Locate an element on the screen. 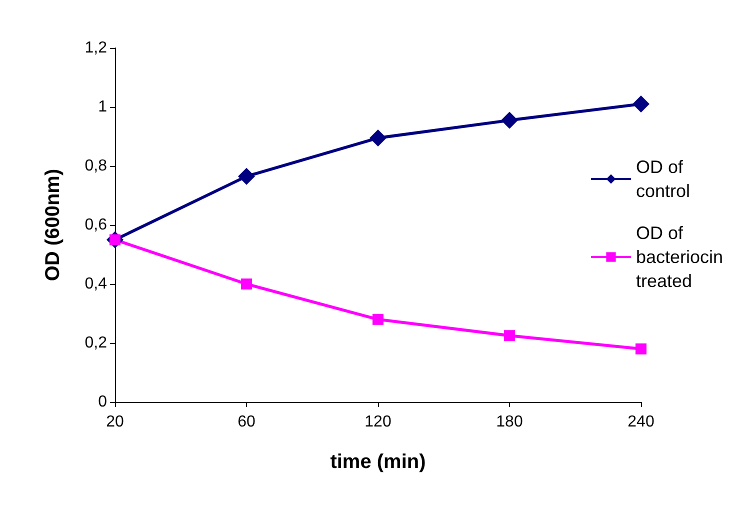 Image resolution: width=756 pixels, height=507 pixels. x-tick-label: 120 is located at coordinates (378, 422).